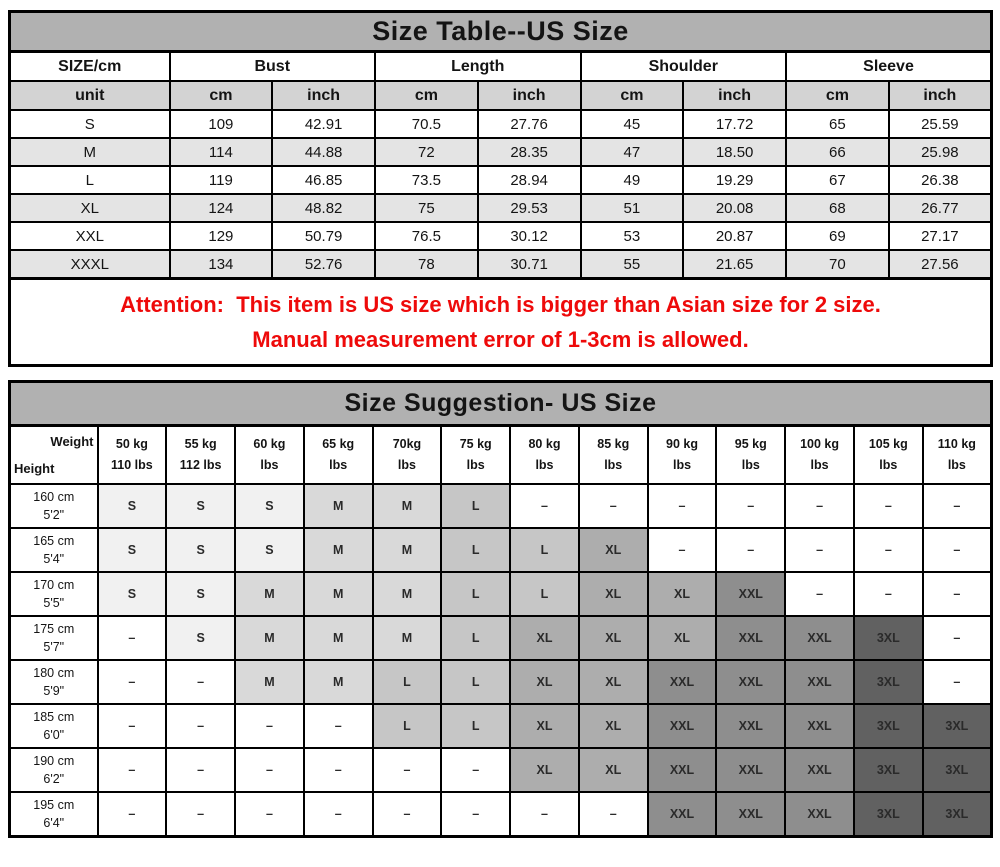 This screenshot has width=1000, height=867. I want to click on measurement-value: 119, so click(221, 180).